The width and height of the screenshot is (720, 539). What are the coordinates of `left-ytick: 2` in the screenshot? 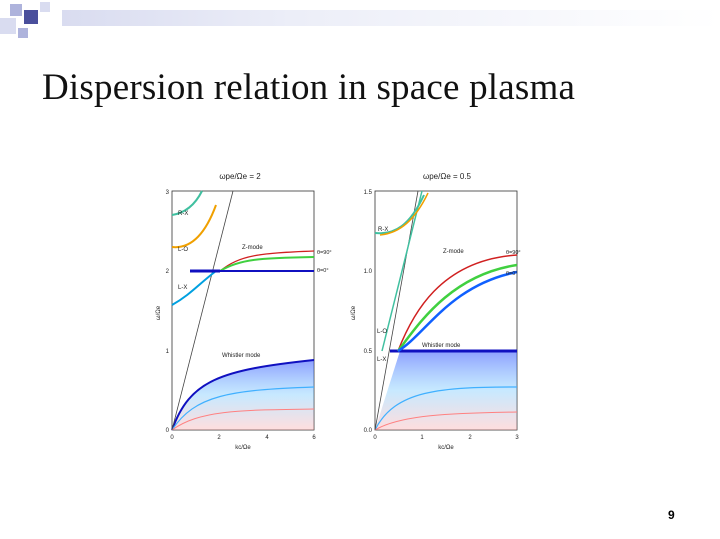 It's located at (168, 272).